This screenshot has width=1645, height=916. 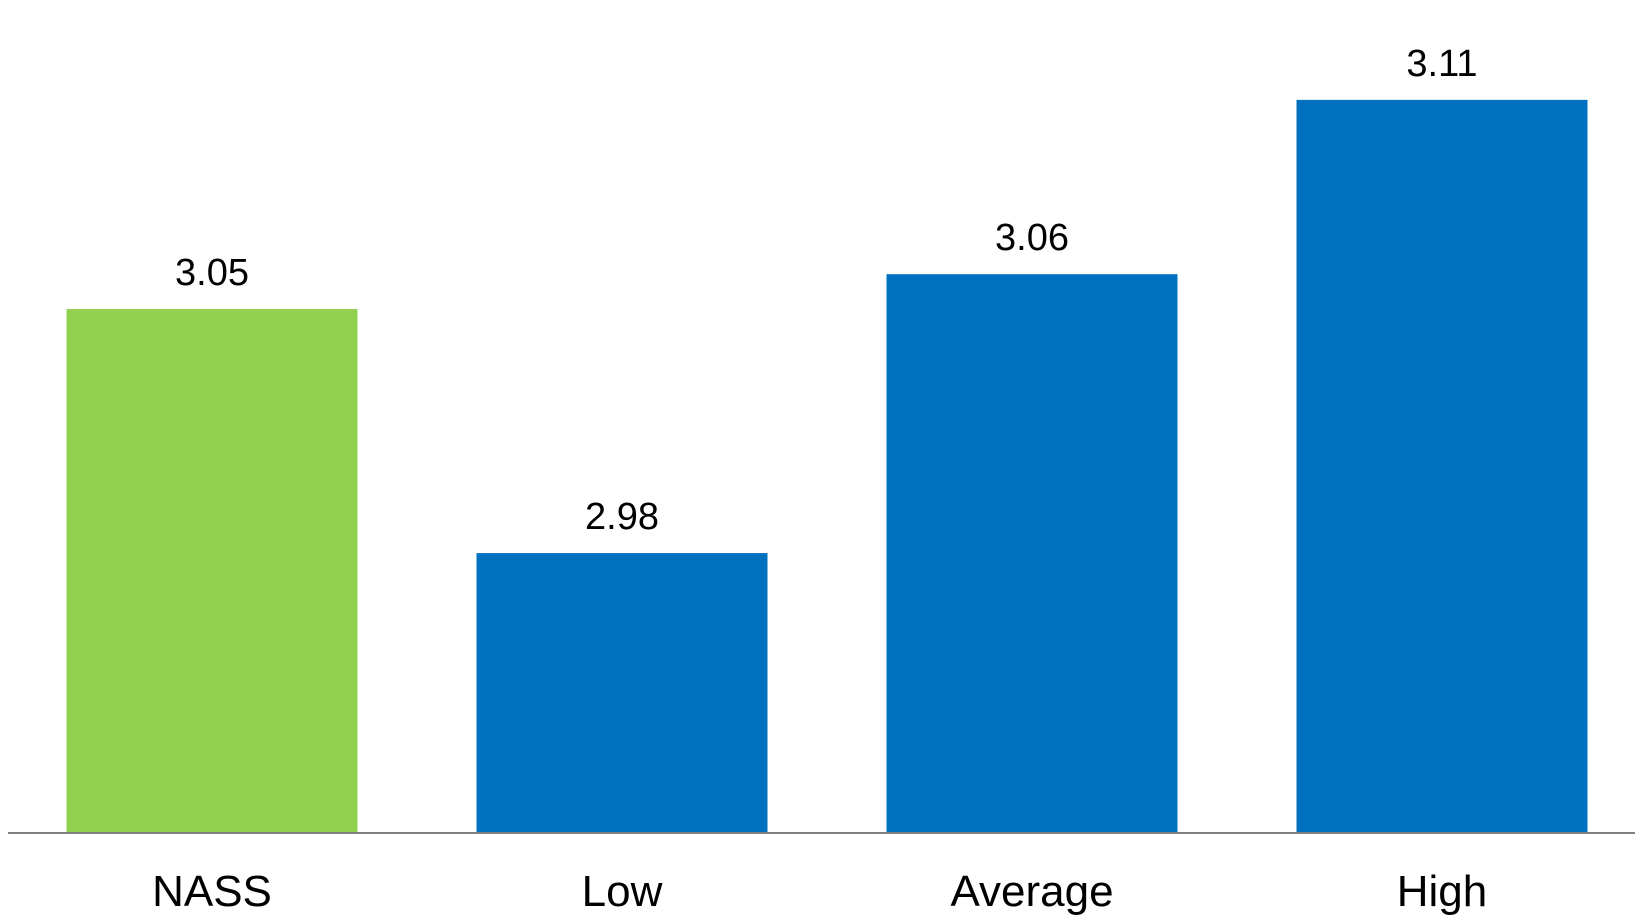 I want to click on category-label-average: Average, so click(x=1031, y=891).